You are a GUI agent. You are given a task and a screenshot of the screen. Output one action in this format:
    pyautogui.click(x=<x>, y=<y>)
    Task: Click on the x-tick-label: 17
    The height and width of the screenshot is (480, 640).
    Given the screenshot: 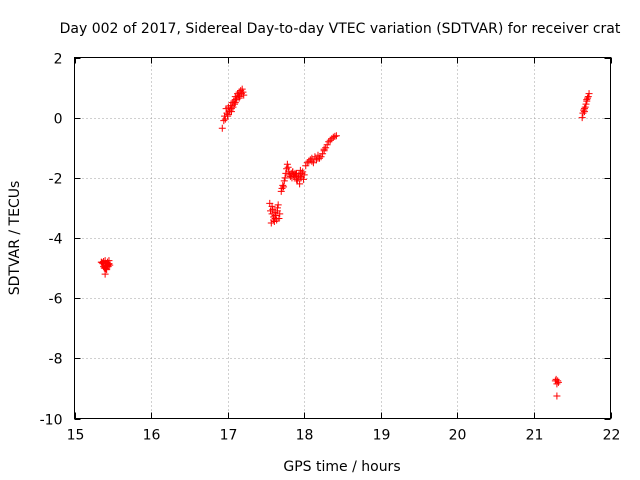 What is the action you would take?
    pyautogui.click(x=229, y=436)
    